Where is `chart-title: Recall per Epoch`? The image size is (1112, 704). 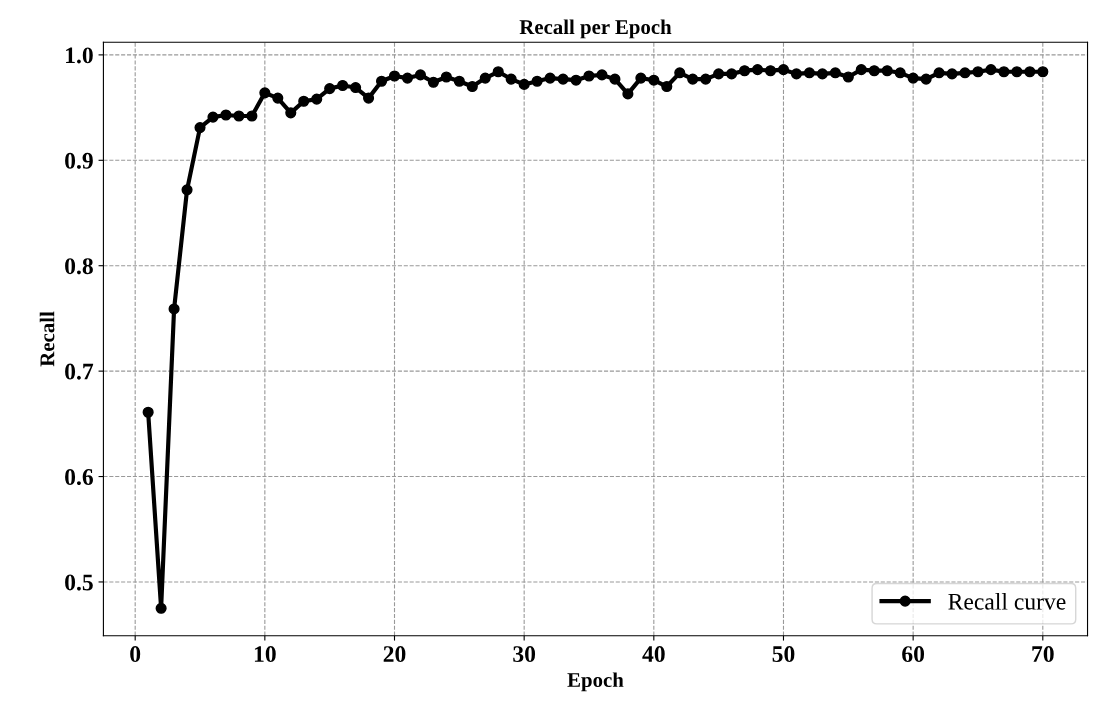
chart-title: Recall per Epoch is located at coordinates (595, 29).